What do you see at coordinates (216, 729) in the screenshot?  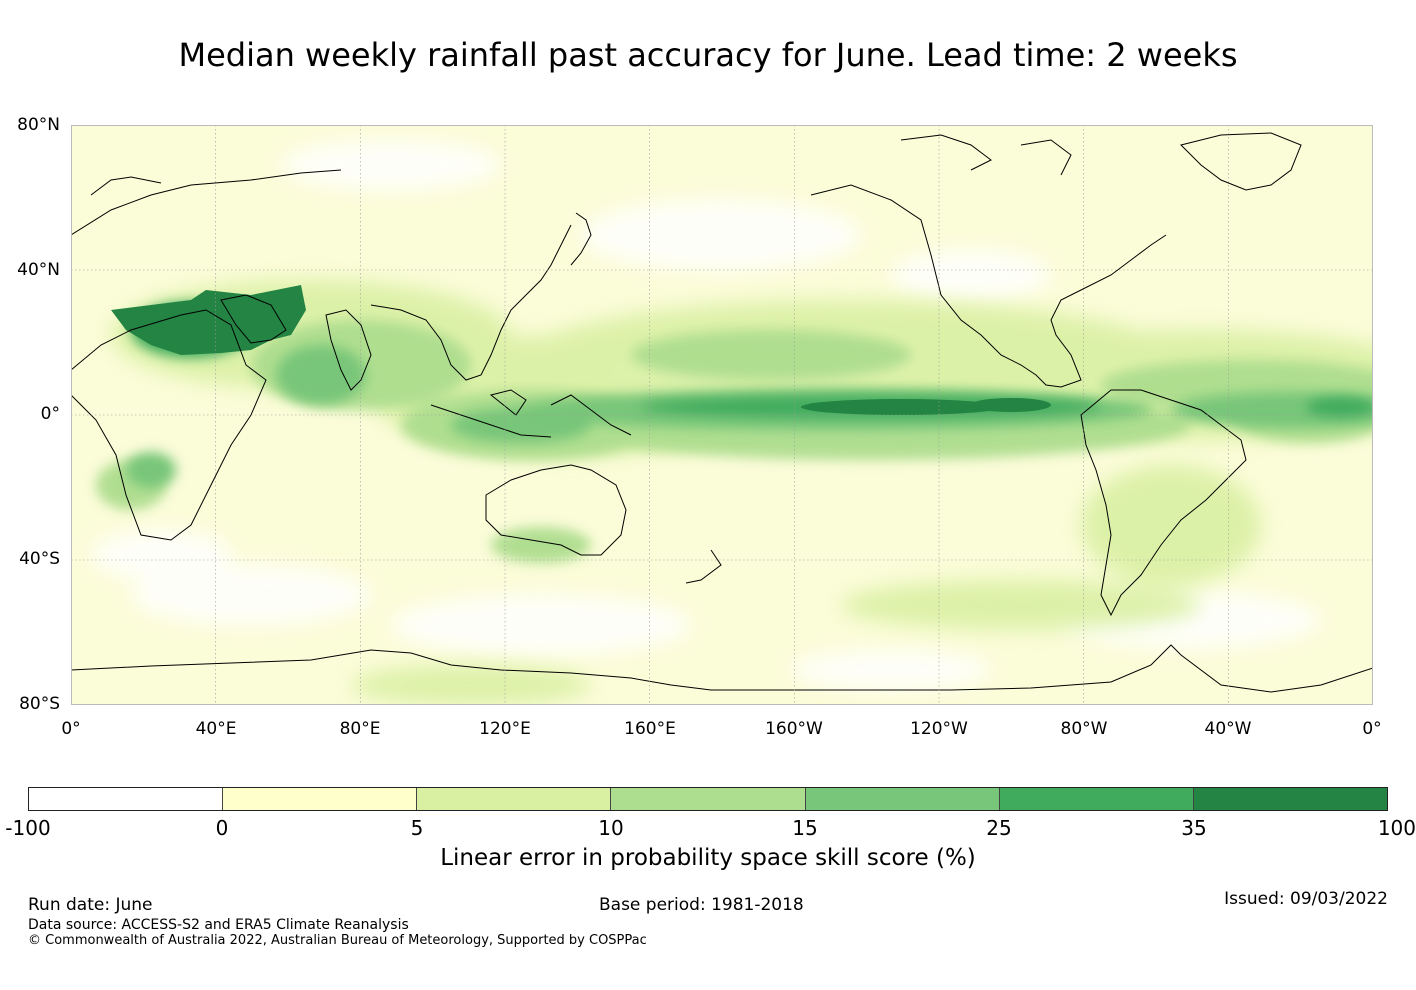 I see `lon-label-40e: 40°E` at bounding box center [216, 729].